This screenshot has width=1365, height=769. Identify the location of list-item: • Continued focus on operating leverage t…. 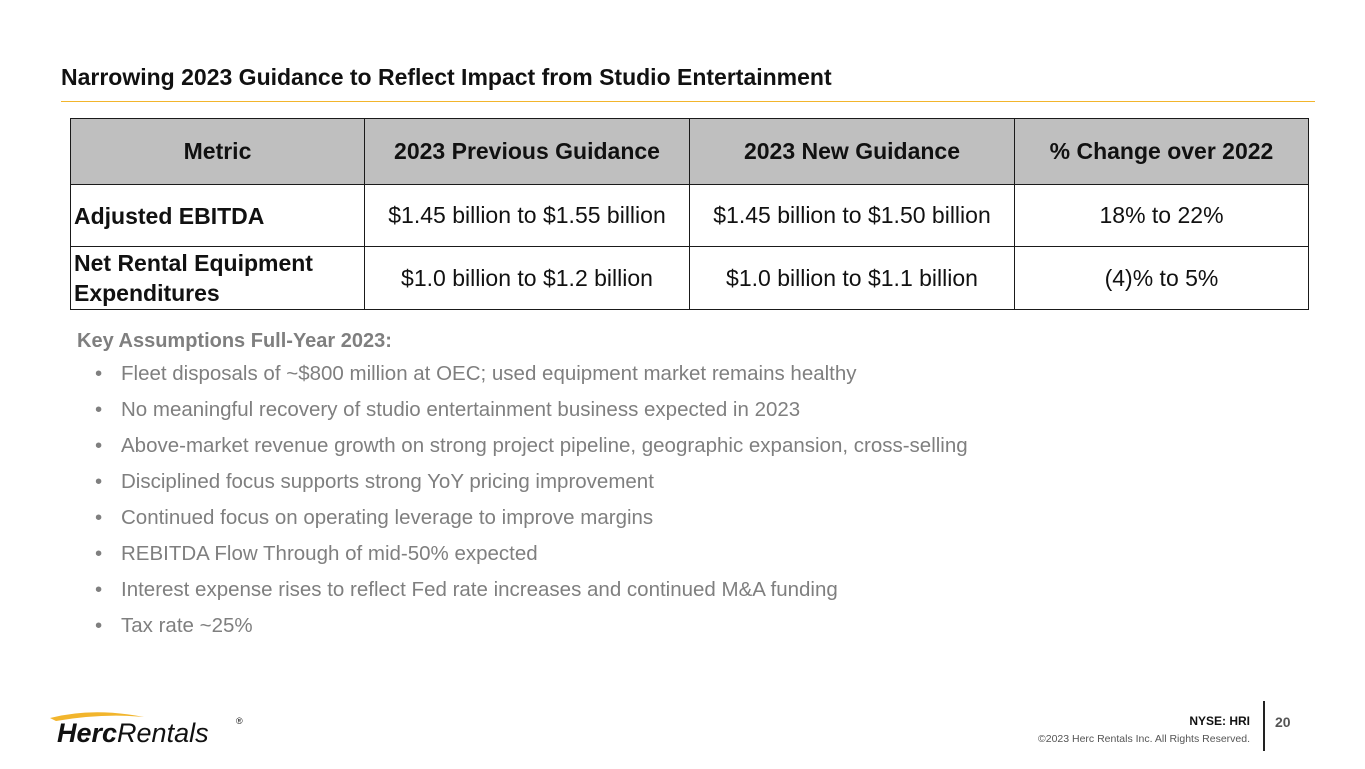
(522, 521).